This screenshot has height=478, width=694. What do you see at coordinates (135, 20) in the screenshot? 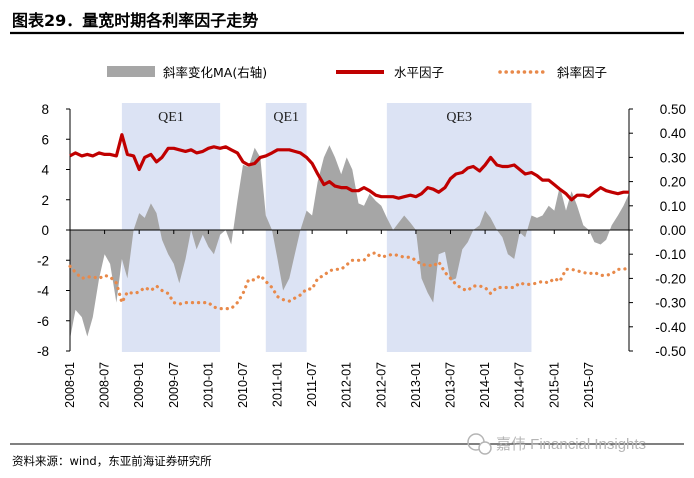
I see `chart-title: 图表29．量宽时期各利率因子走势` at bounding box center [135, 20].